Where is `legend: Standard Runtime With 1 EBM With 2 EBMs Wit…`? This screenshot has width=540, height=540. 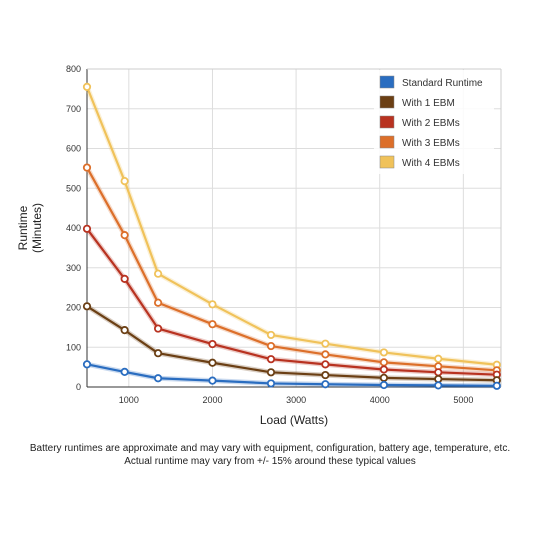 legend: Standard Runtime With 1 EBM With 2 EBMs Wit… is located at coordinates (434, 122).